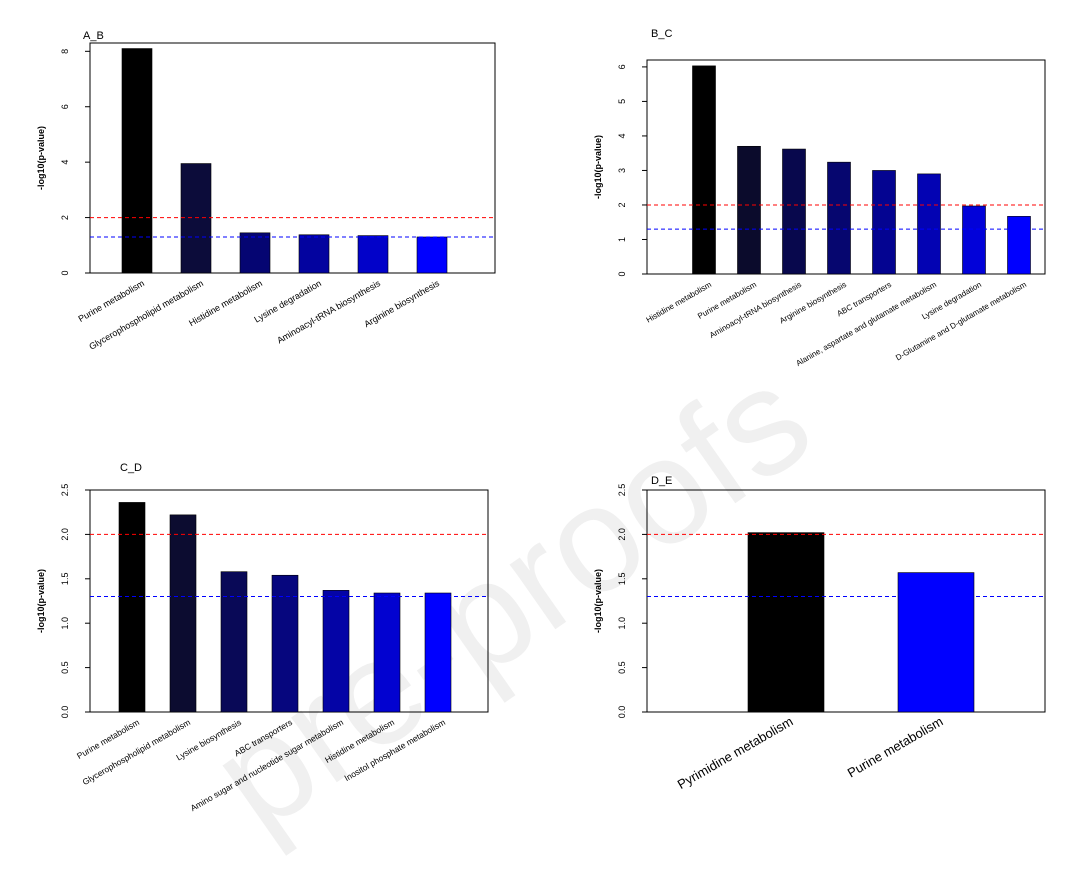 The image size is (1080, 872). I want to click on category-label: Glycerophospholipid metabolism, so click(146, 315).